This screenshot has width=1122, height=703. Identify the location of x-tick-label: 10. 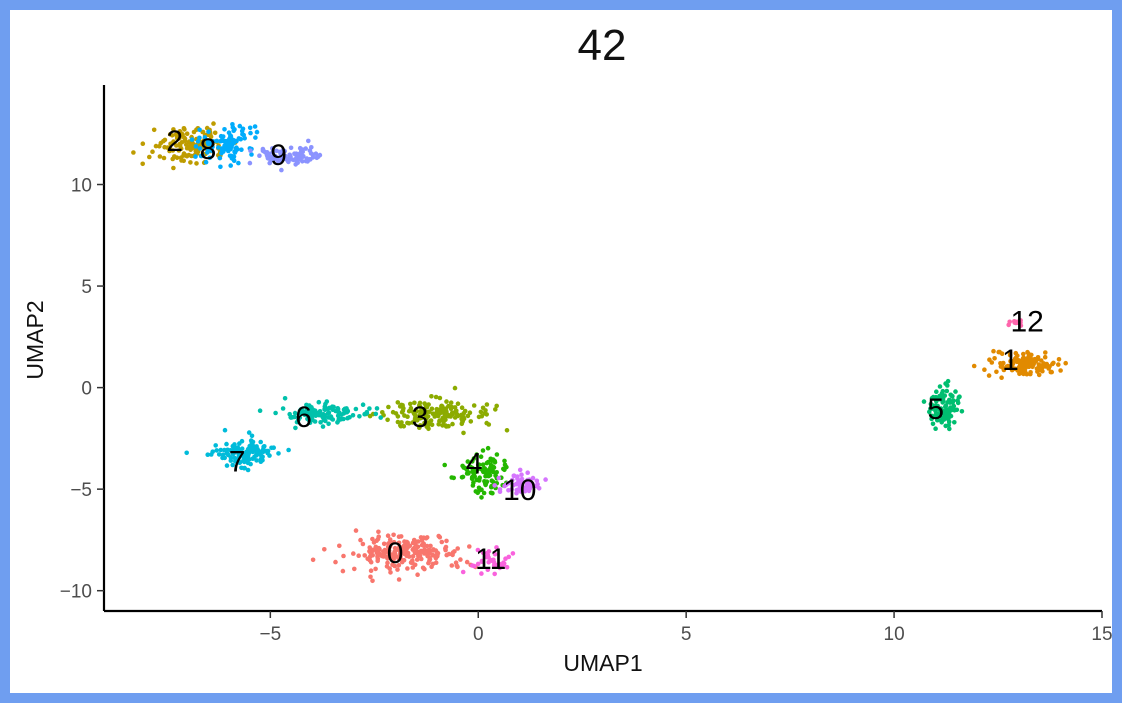
(894, 634).